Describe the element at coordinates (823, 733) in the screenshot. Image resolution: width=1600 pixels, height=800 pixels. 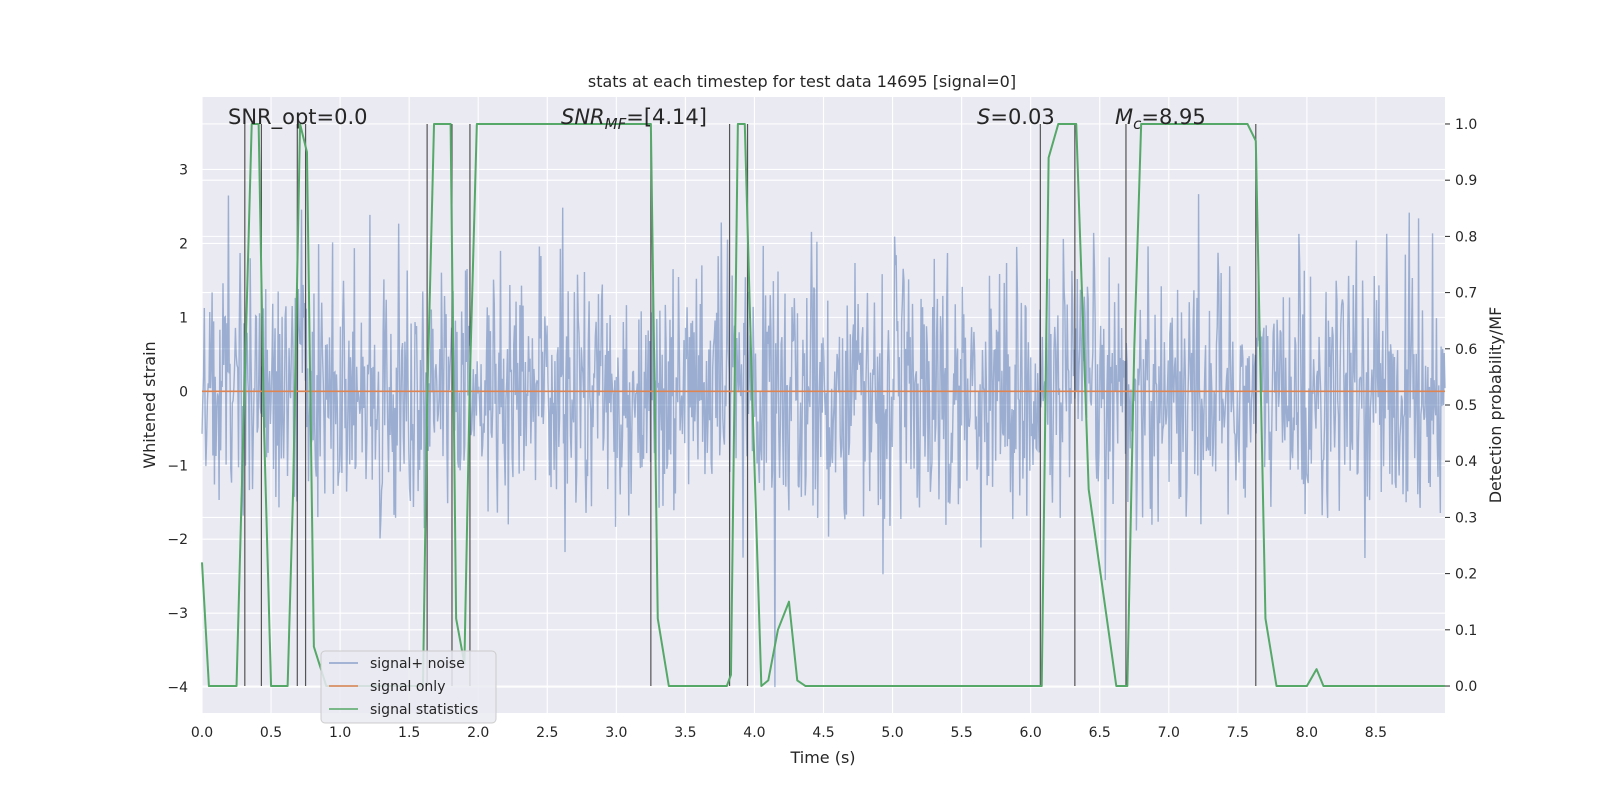
I see `x-tick-label: 4.5` at that location.